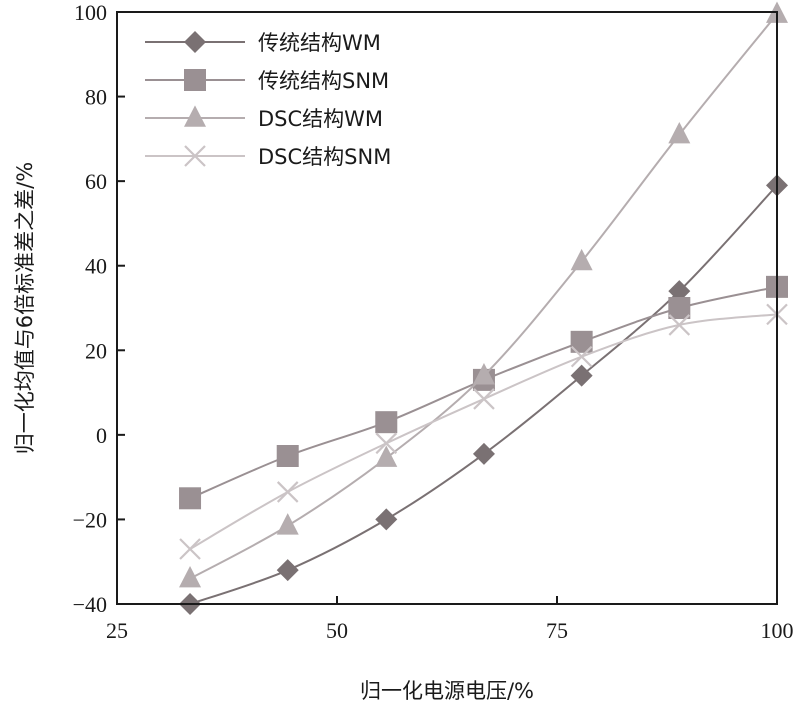  What do you see at coordinates (320, 119) in the screenshot?
I see `legend-label: DSC结构WM` at bounding box center [320, 119].